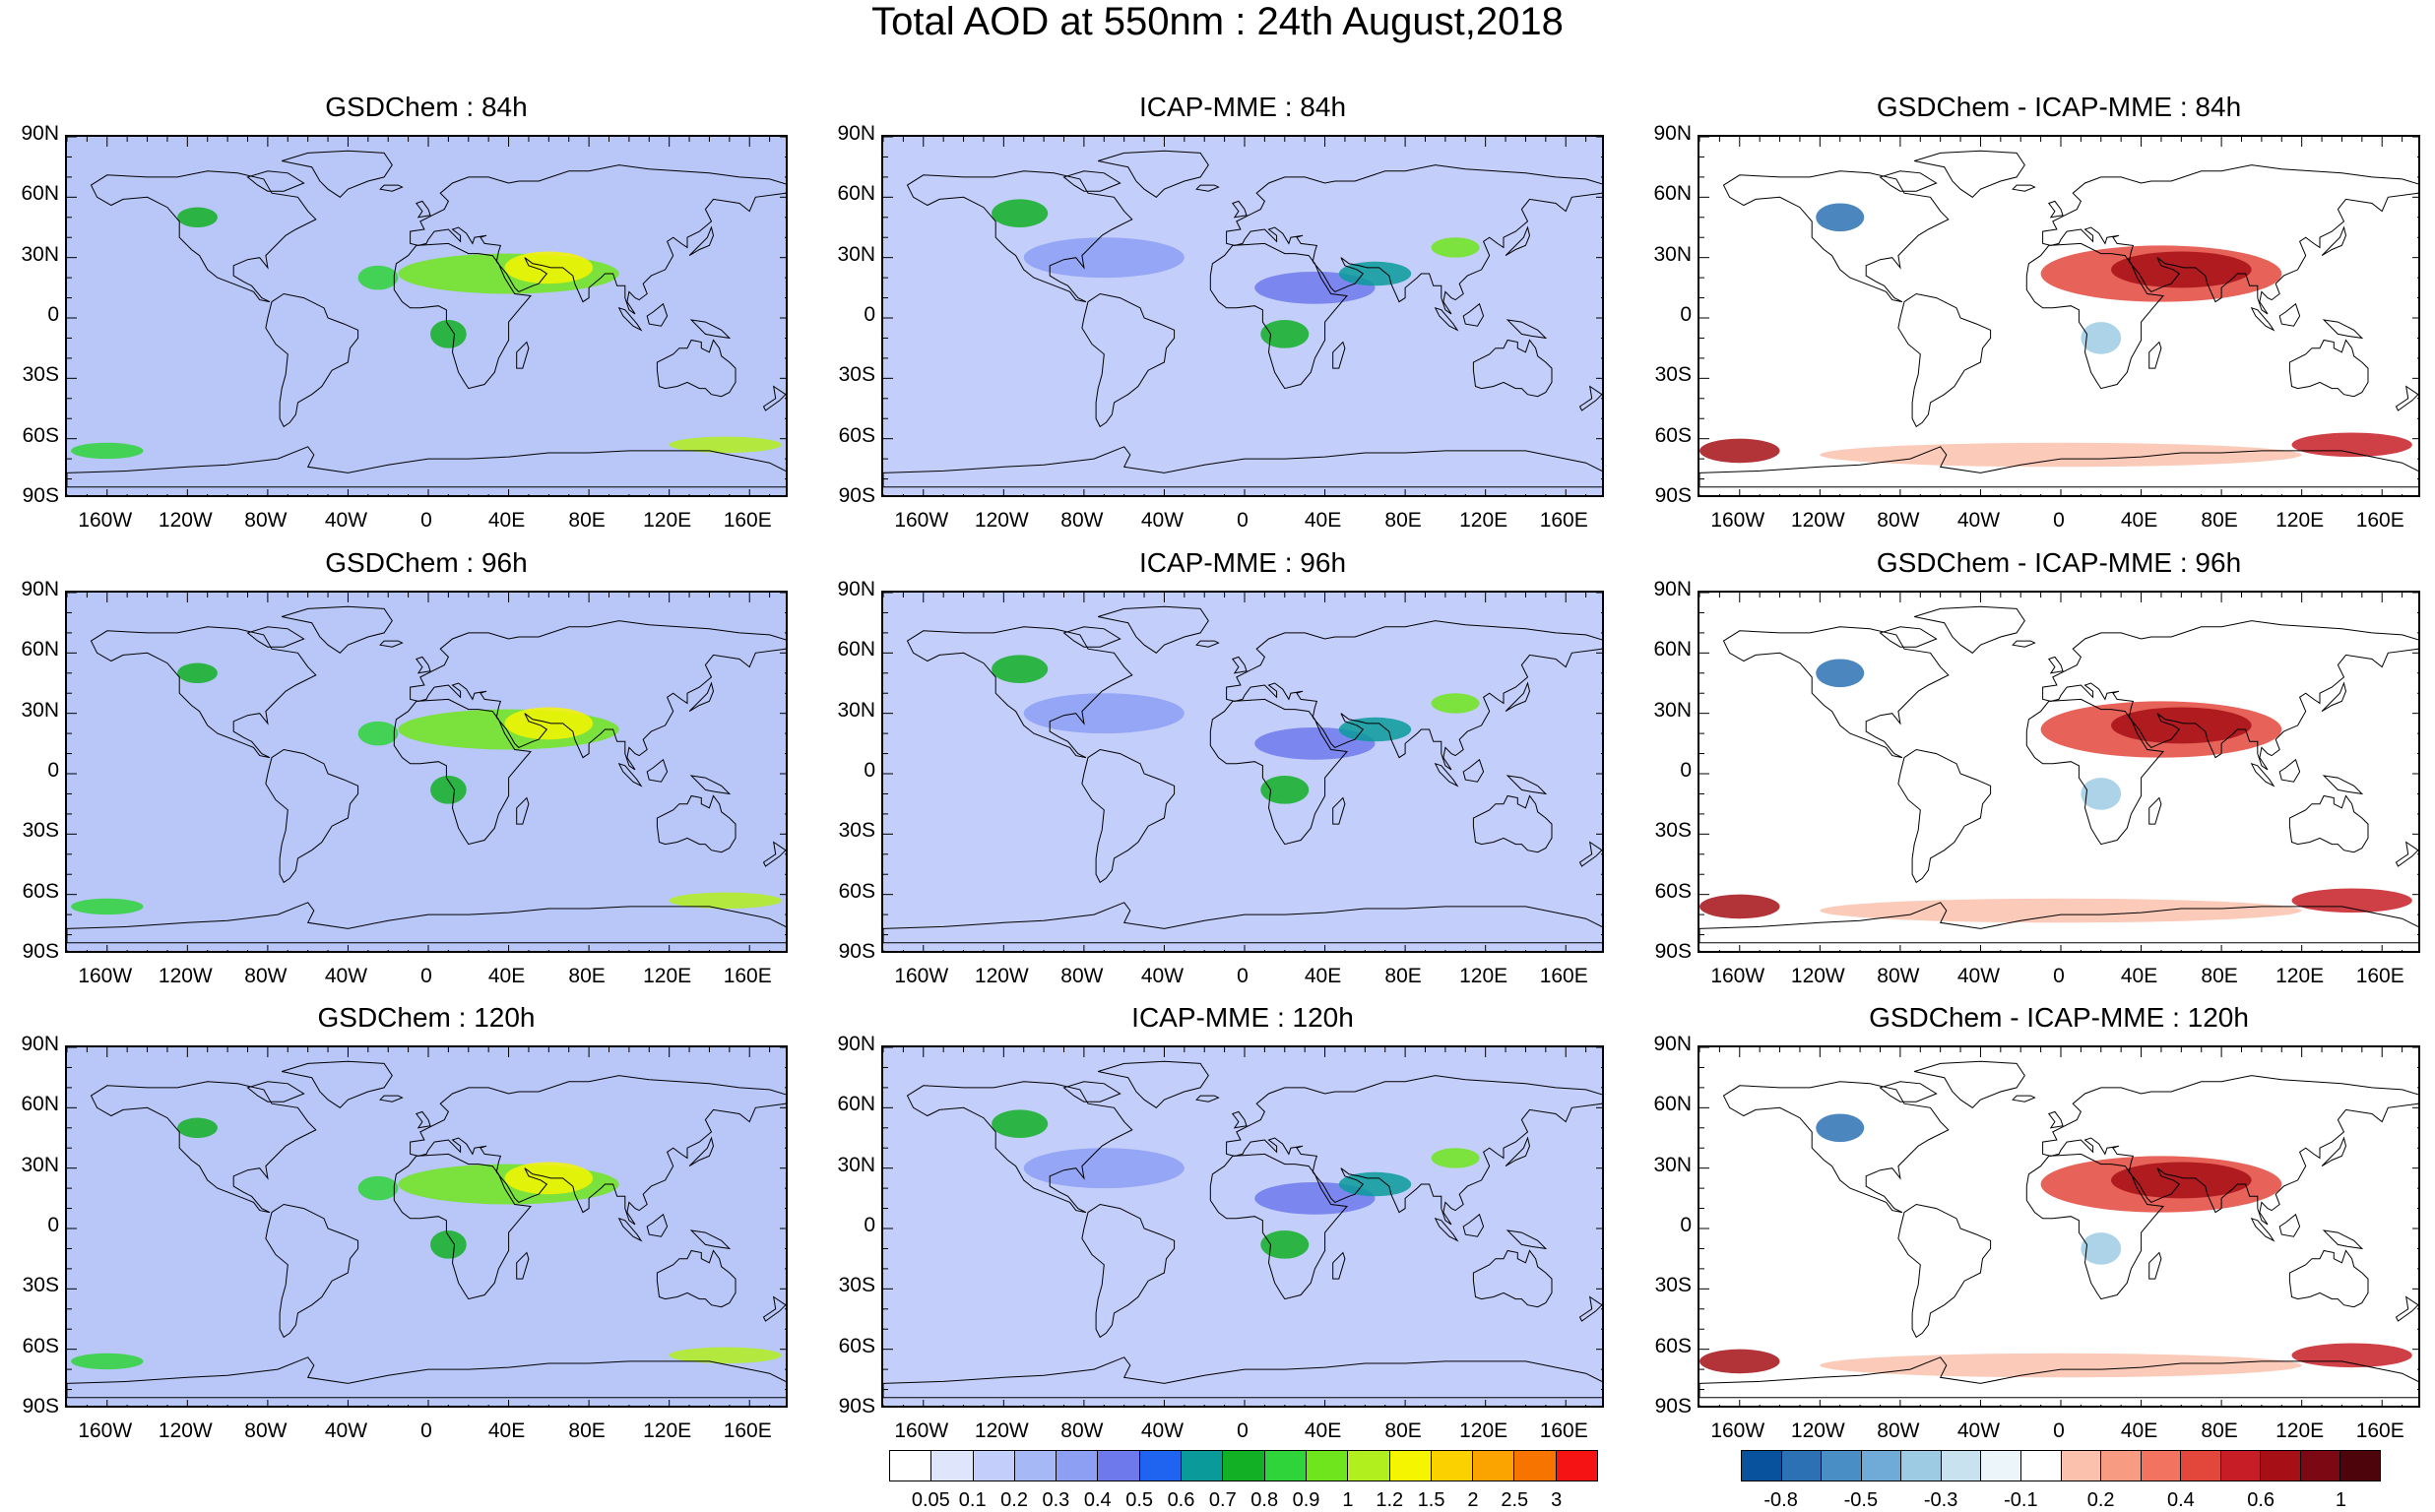 Image resolution: width=2435 pixels, height=1512 pixels. Describe the element at coordinates (507, 1430) in the screenshot. I see `longitude-tick-label: 40E` at that location.